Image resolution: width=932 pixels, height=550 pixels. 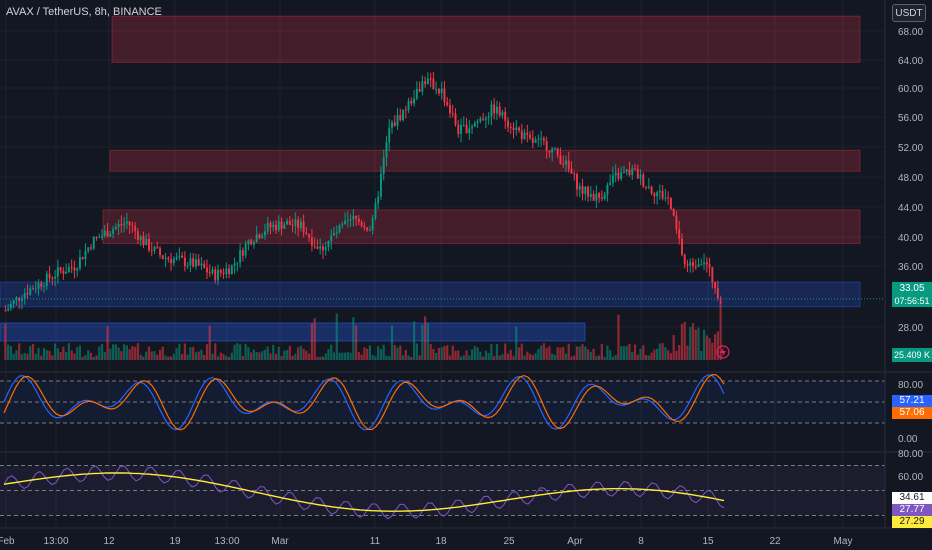 I want to click on rsi-value-label-a: 34.61, so click(x=912, y=498).